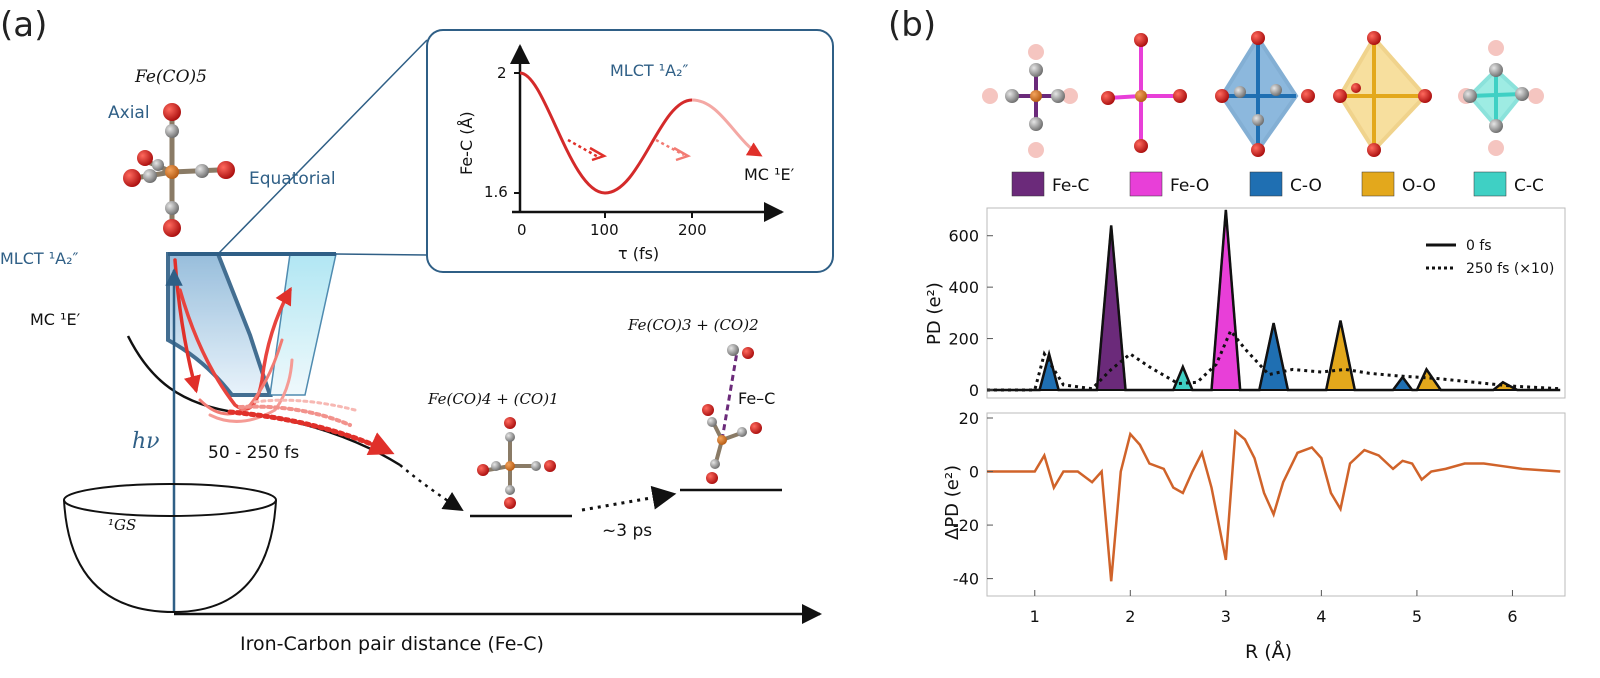 The height and width of the screenshot is (678, 1600). Describe the element at coordinates (952, 502) in the screenshot. I see `dpd-ylabel: ΔPD (e²)` at that location.